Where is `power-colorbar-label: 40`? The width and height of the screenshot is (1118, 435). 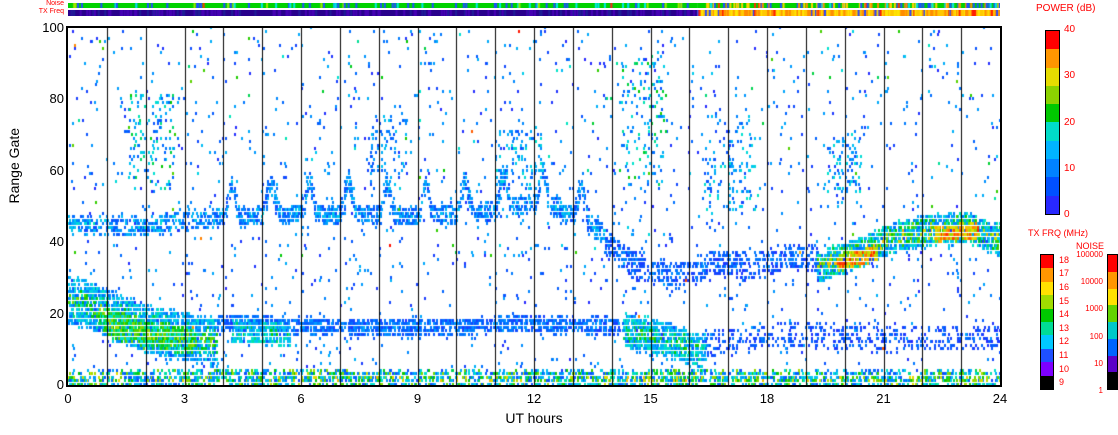
power-colorbar-label: 40 is located at coordinates (1070, 29).